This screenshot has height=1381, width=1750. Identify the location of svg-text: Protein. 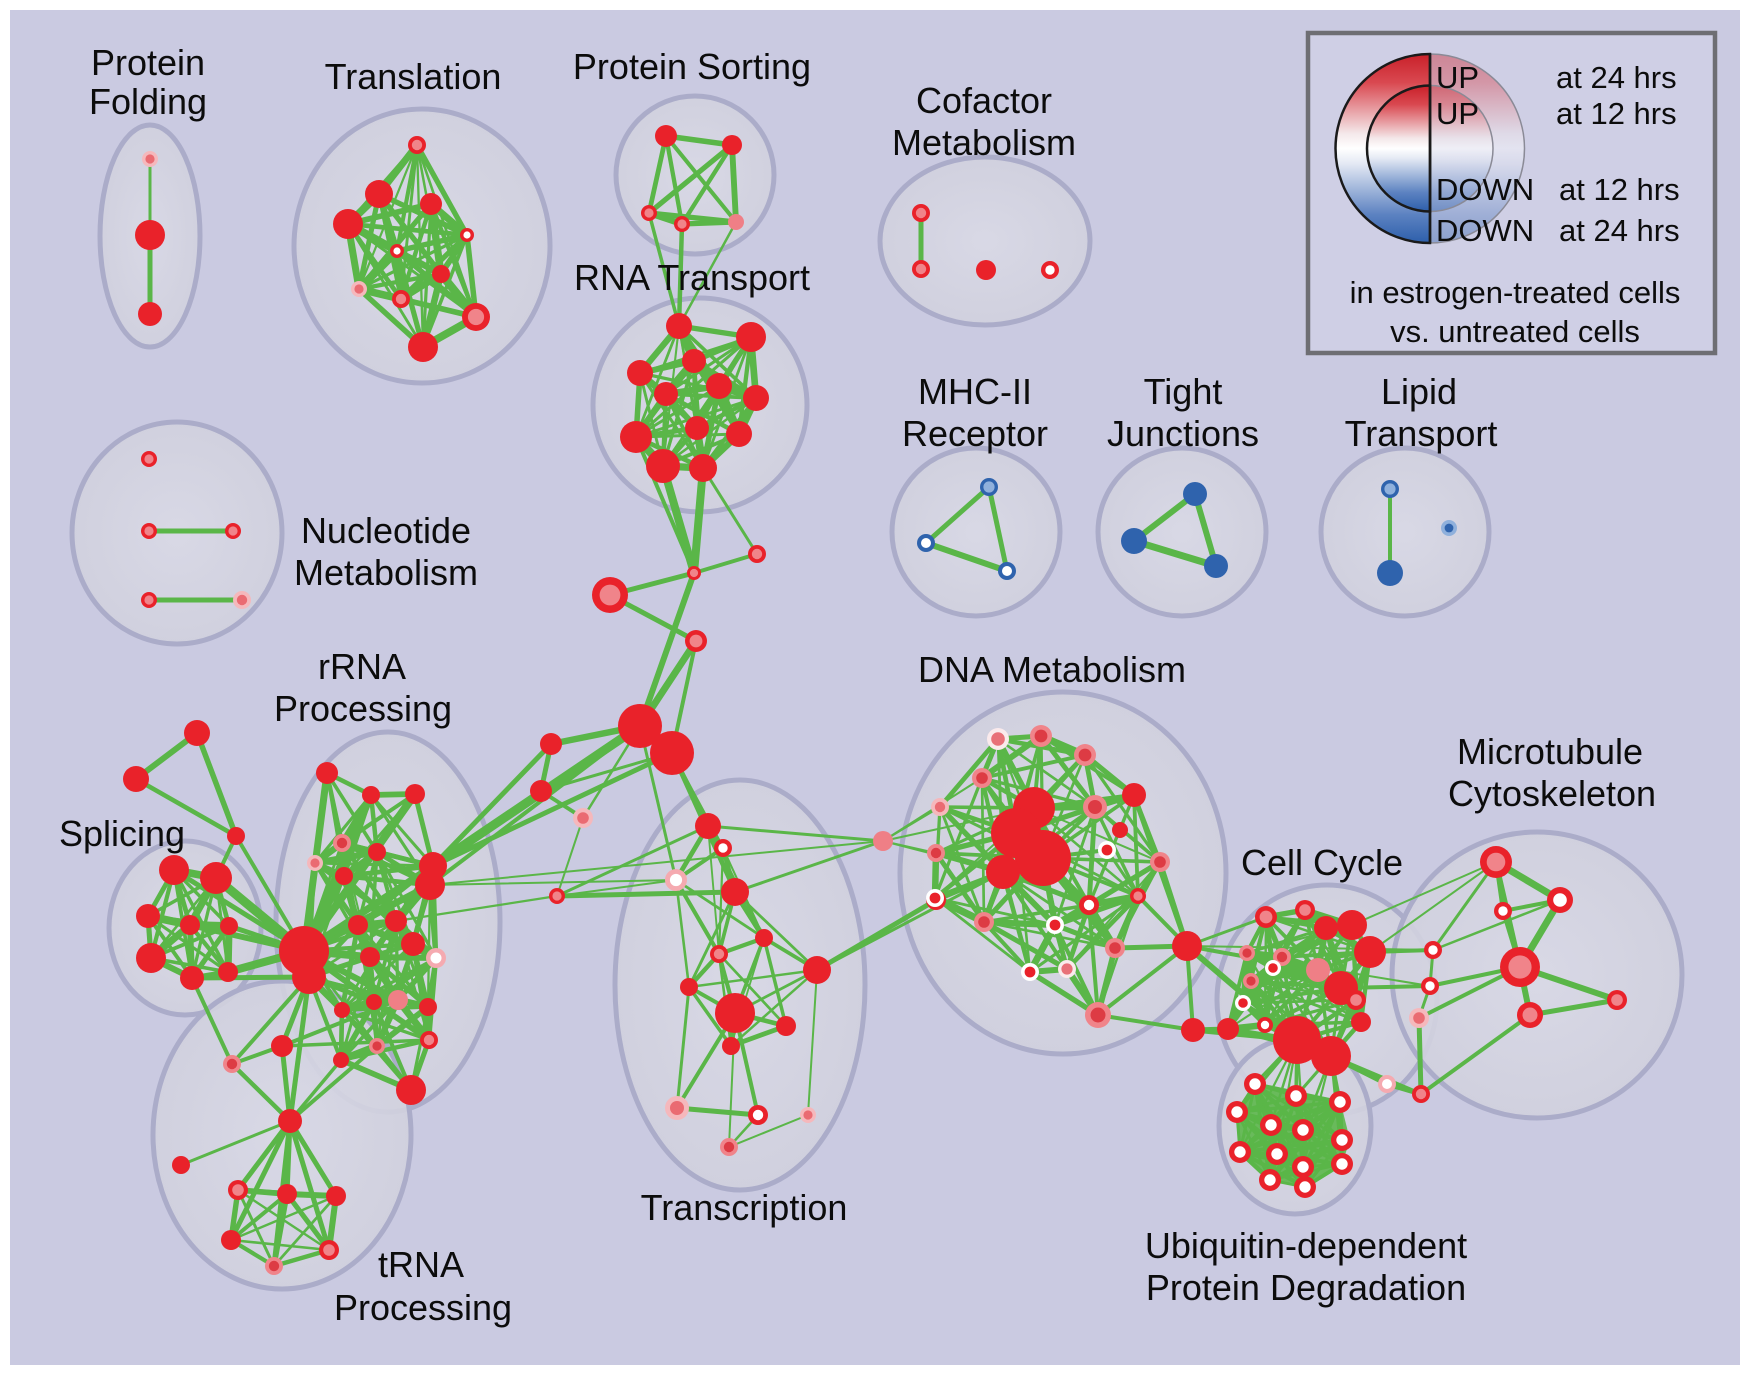
(148, 62).